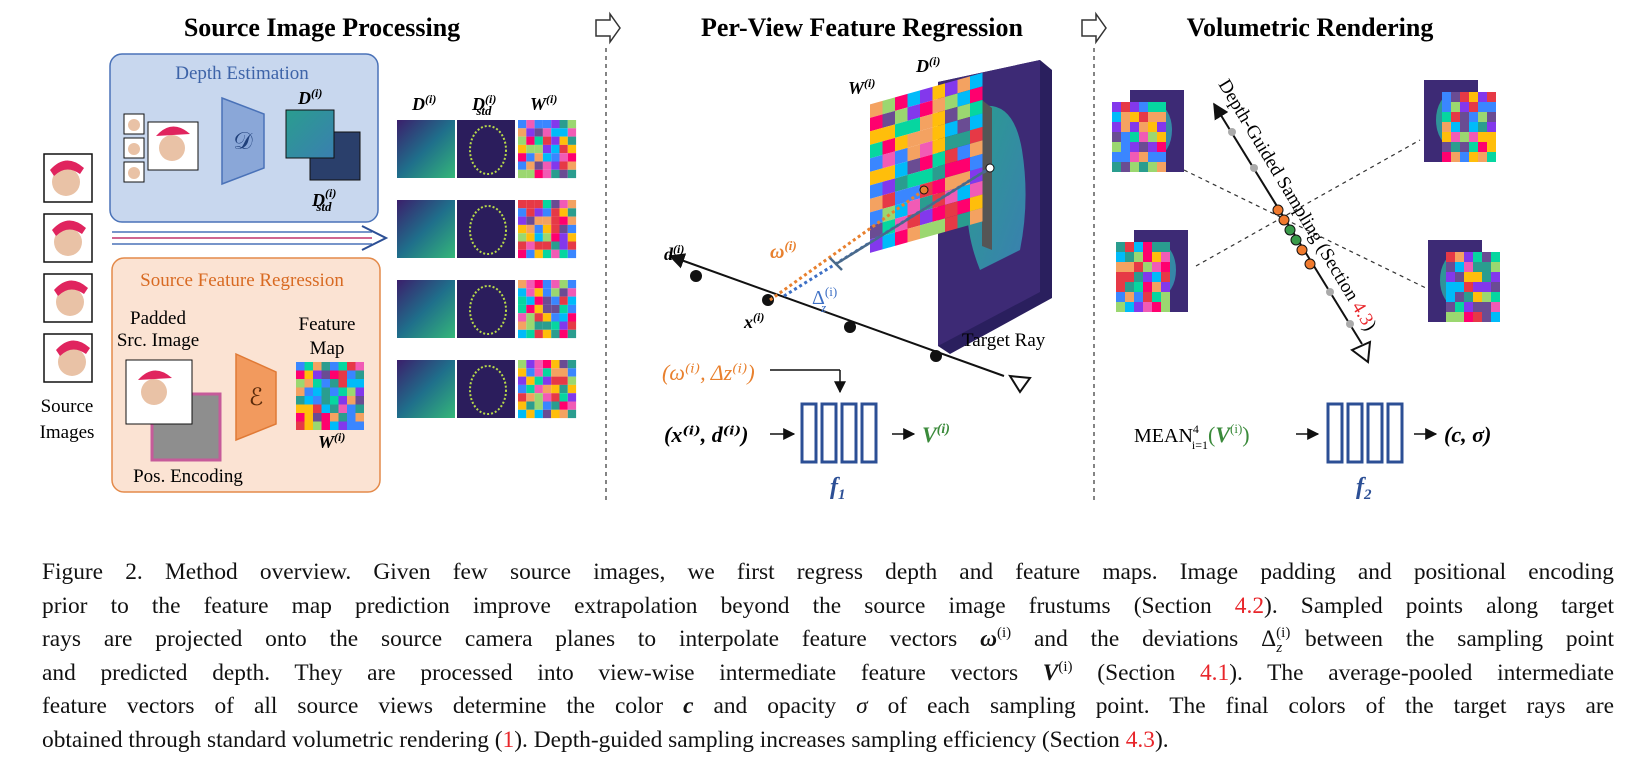 The width and height of the screenshot is (1648, 767). Describe the element at coordinates (1214, 672) in the screenshot. I see `section-ref-link: 4.1` at that location.